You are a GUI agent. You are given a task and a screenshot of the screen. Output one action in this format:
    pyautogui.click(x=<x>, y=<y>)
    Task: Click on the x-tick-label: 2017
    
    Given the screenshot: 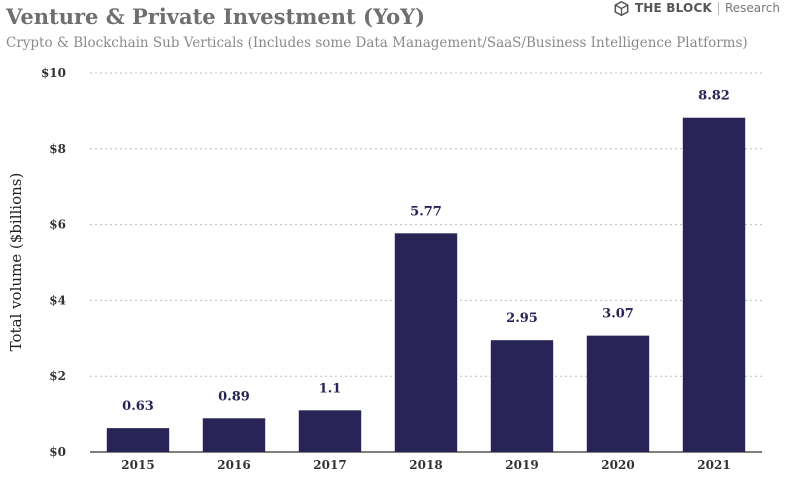 What is the action you would take?
    pyautogui.click(x=329, y=465)
    